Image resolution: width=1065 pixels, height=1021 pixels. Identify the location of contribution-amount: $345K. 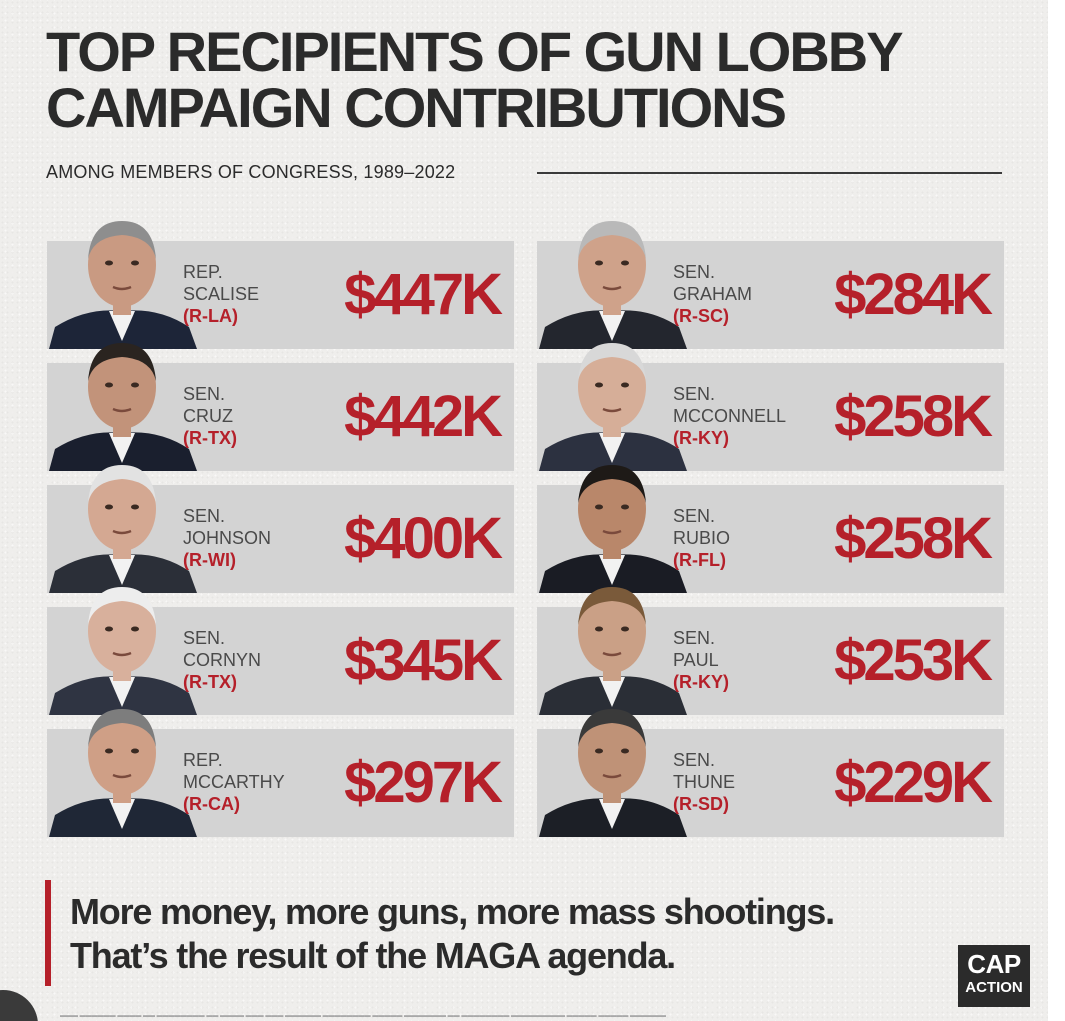
(423, 660).